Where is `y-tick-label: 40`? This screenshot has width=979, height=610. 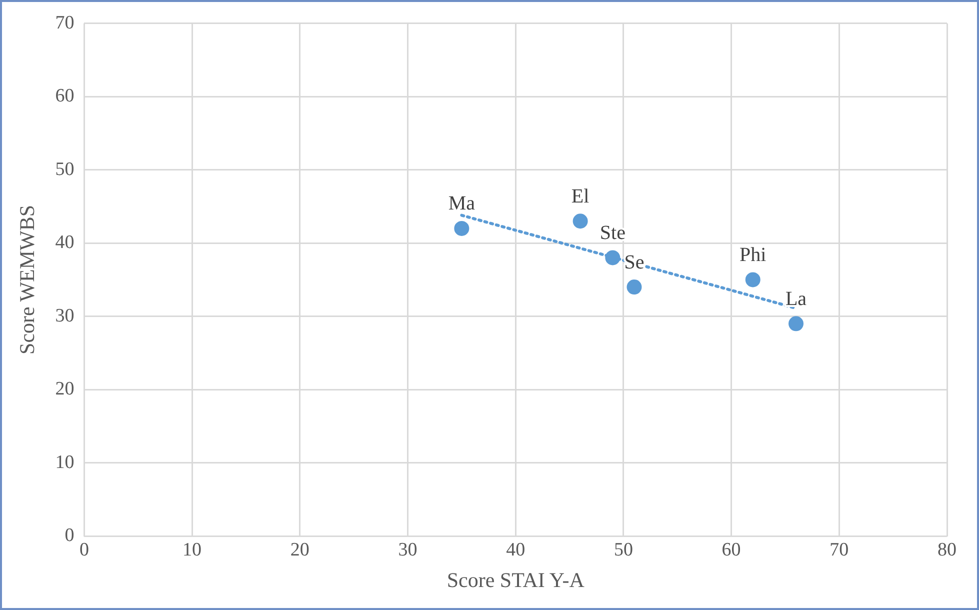 y-tick-label: 40 is located at coordinates (64, 243).